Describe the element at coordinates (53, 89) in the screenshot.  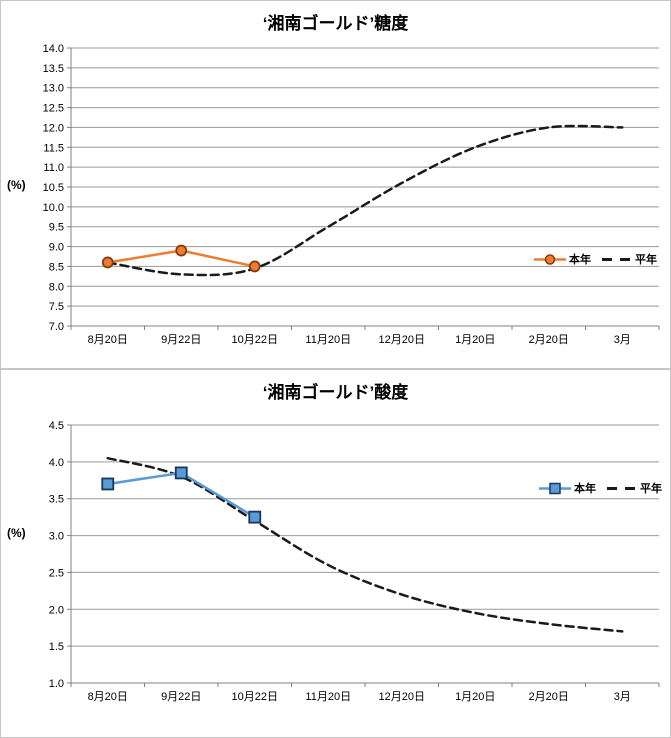
I see `y-tick-label: 13.0` at that location.